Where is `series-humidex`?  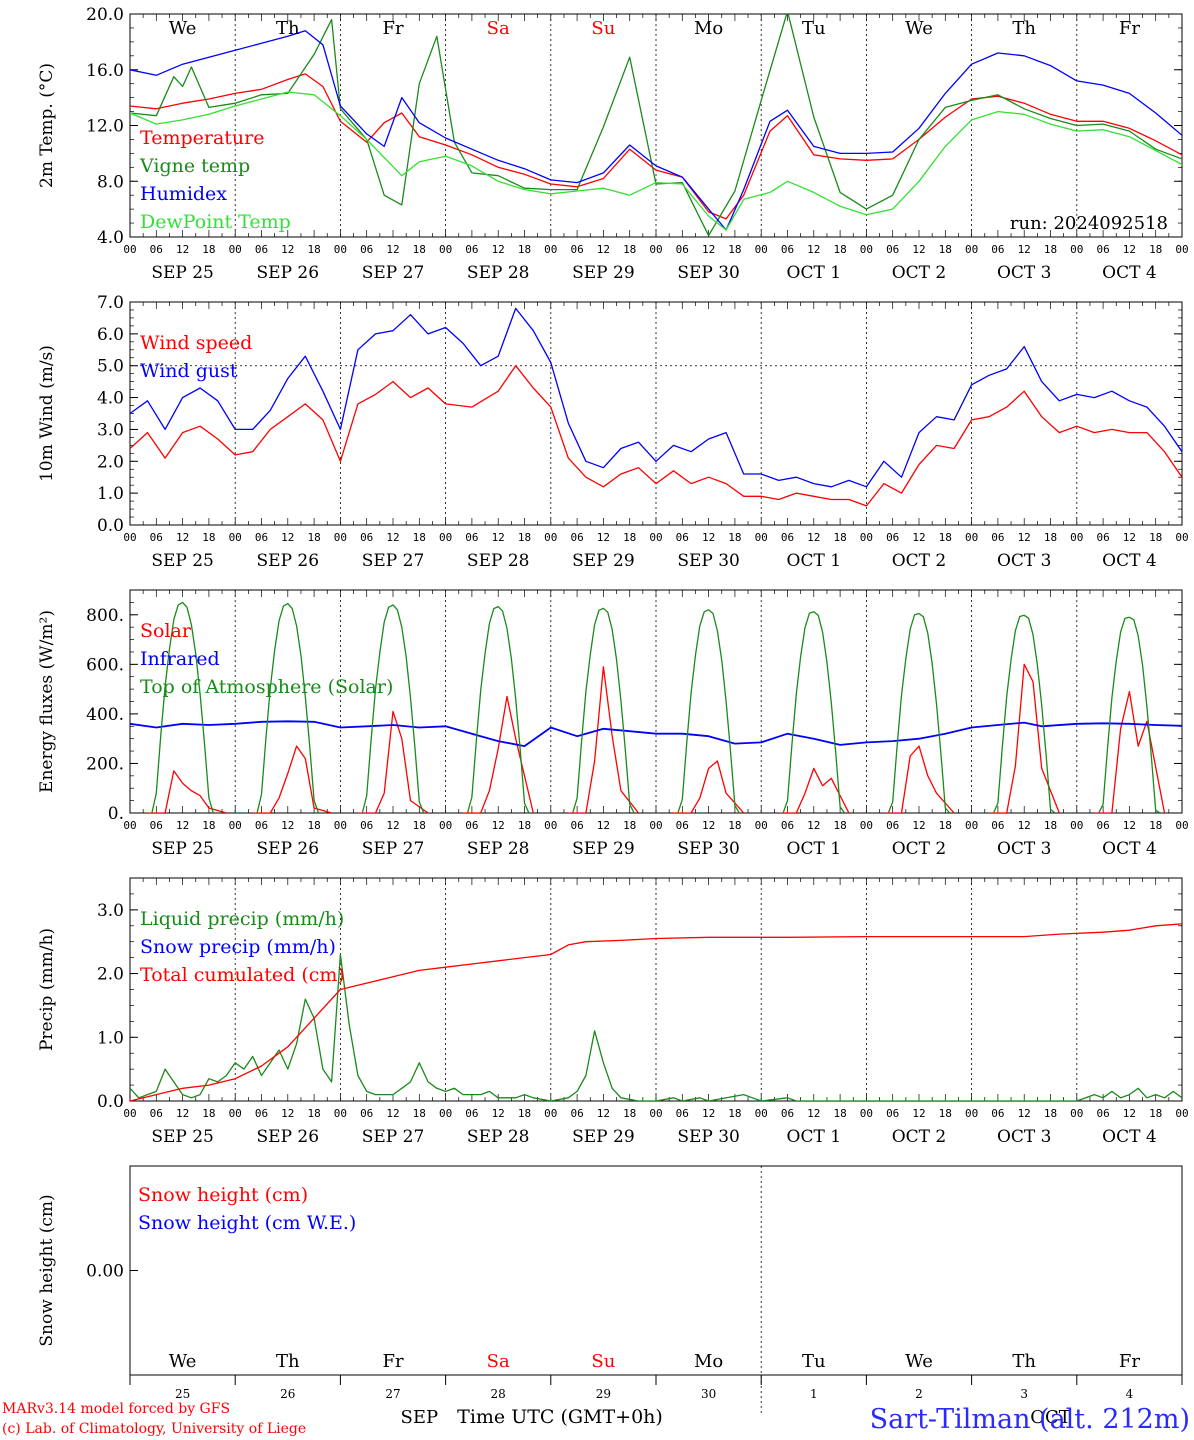
series-humidex is located at coordinates (656, 130).